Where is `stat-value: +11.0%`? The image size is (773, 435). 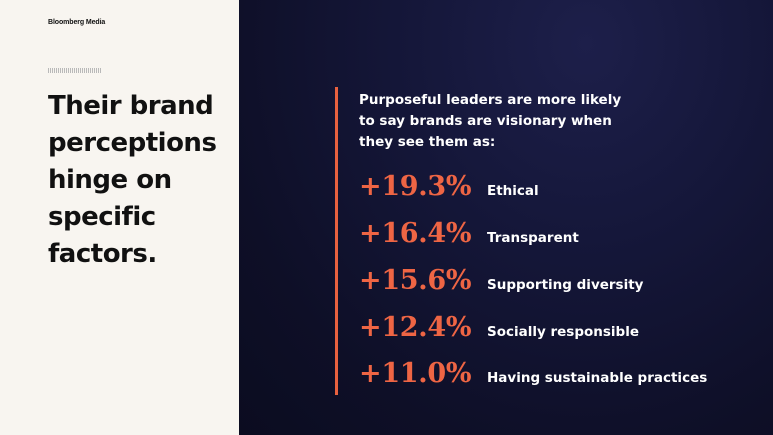 stat-value: +11.0% is located at coordinates (415, 373).